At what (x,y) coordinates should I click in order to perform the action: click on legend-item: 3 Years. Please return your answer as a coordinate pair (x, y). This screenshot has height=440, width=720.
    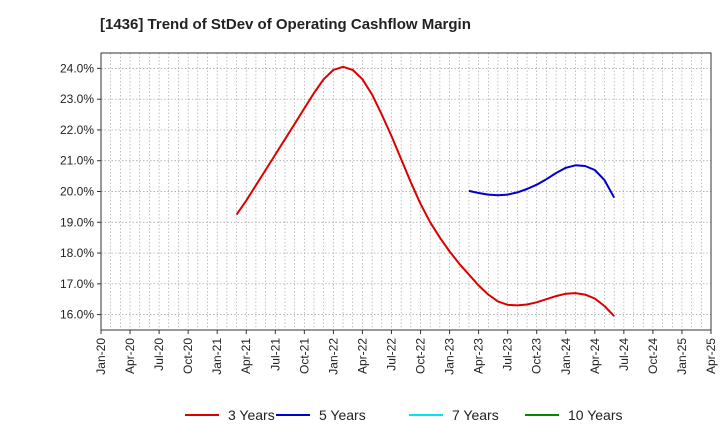
    Looking at the image, I should click on (230, 415).